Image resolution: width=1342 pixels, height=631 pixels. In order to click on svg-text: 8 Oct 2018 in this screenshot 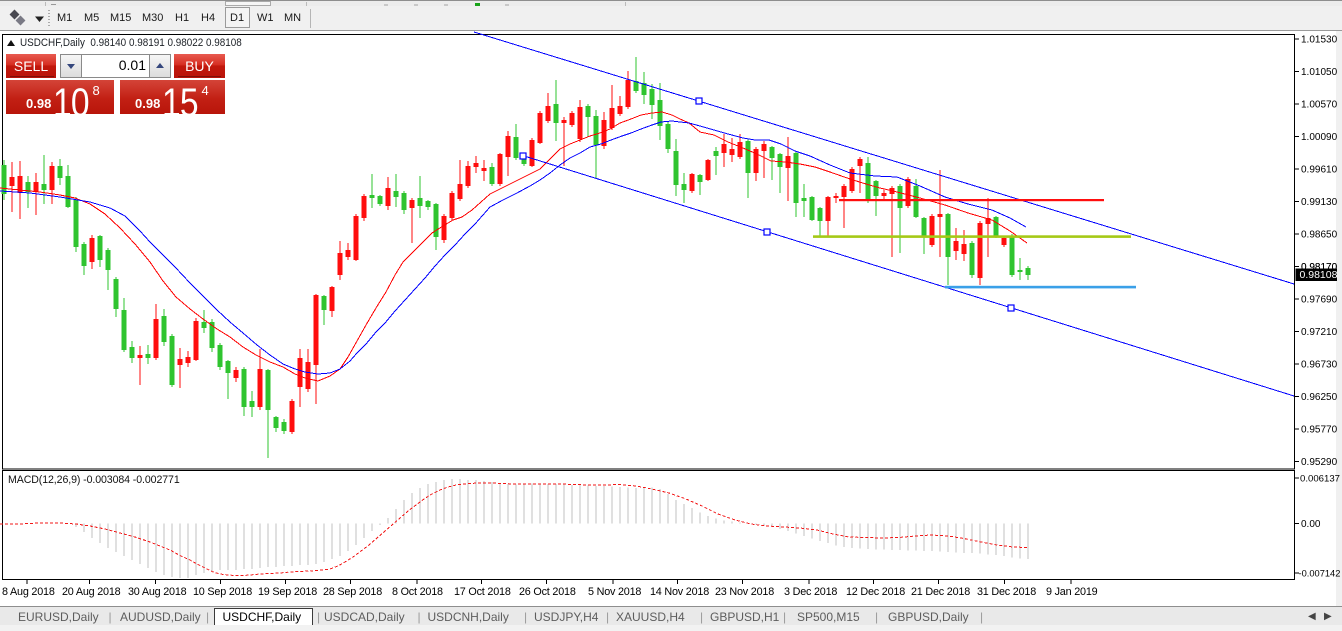, I will do `click(417, 592)`.